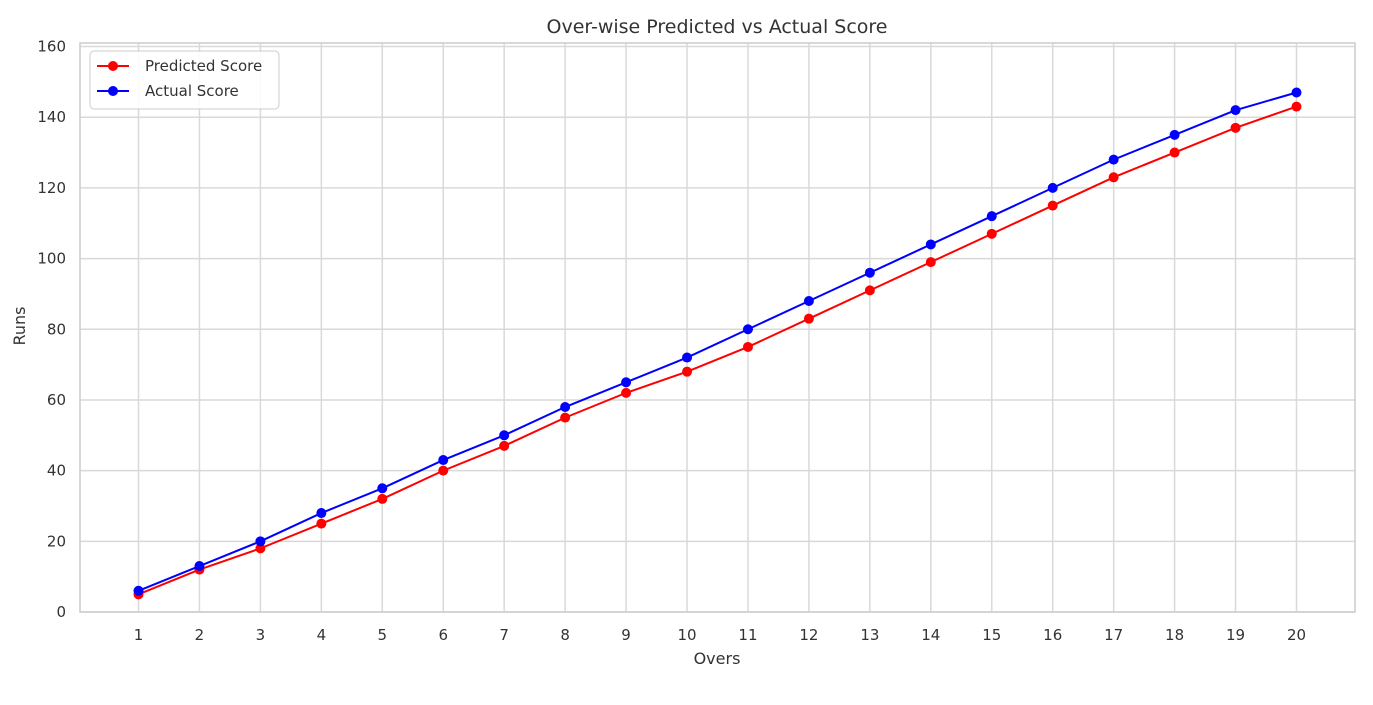  I want to click on y-tick-label-160: 160, so click(51, 47).